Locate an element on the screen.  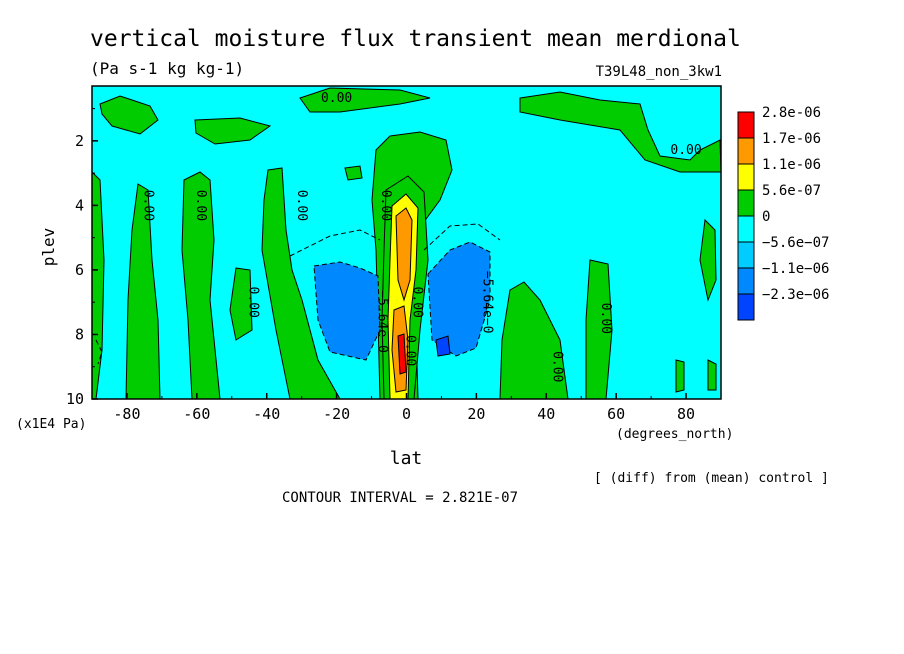
positive-core is located at coordinates (405, 287).